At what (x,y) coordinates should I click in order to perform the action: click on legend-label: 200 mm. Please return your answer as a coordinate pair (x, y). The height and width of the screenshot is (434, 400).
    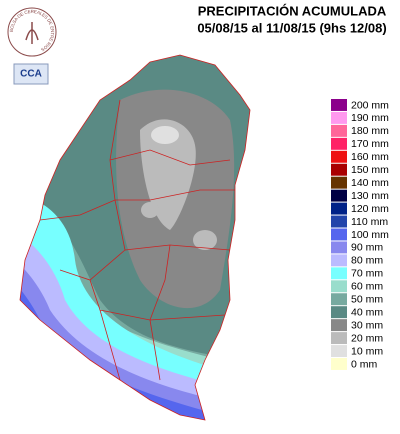
    Looking at the image, I should click on (370, 105).